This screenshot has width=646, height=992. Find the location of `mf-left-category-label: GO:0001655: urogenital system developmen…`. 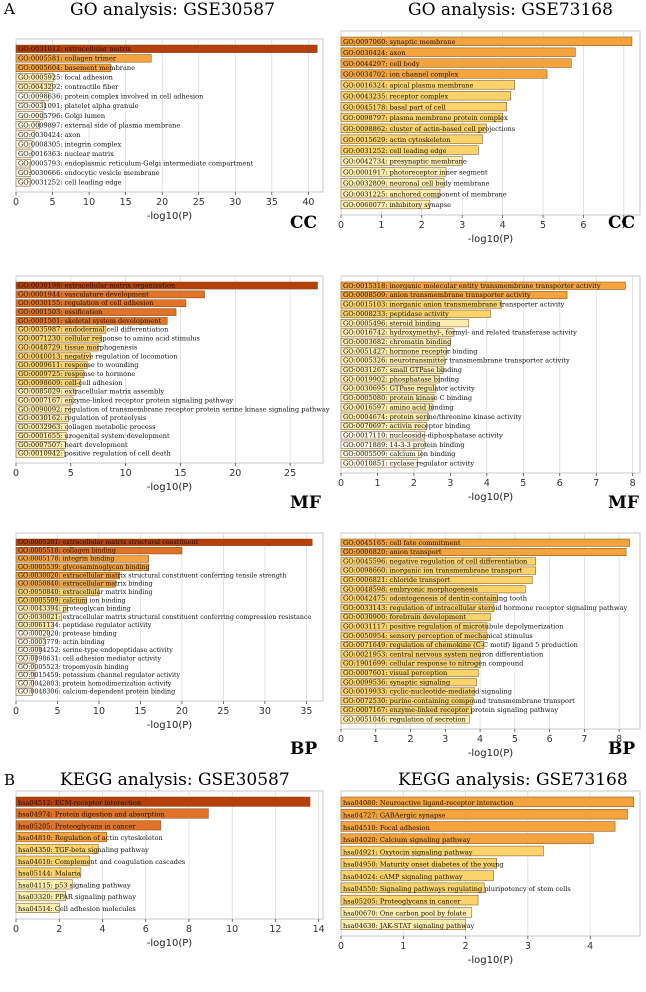

mf-left-category-label: GO:0001655: urogenital system developmen… is located at coordinates (94, 436).